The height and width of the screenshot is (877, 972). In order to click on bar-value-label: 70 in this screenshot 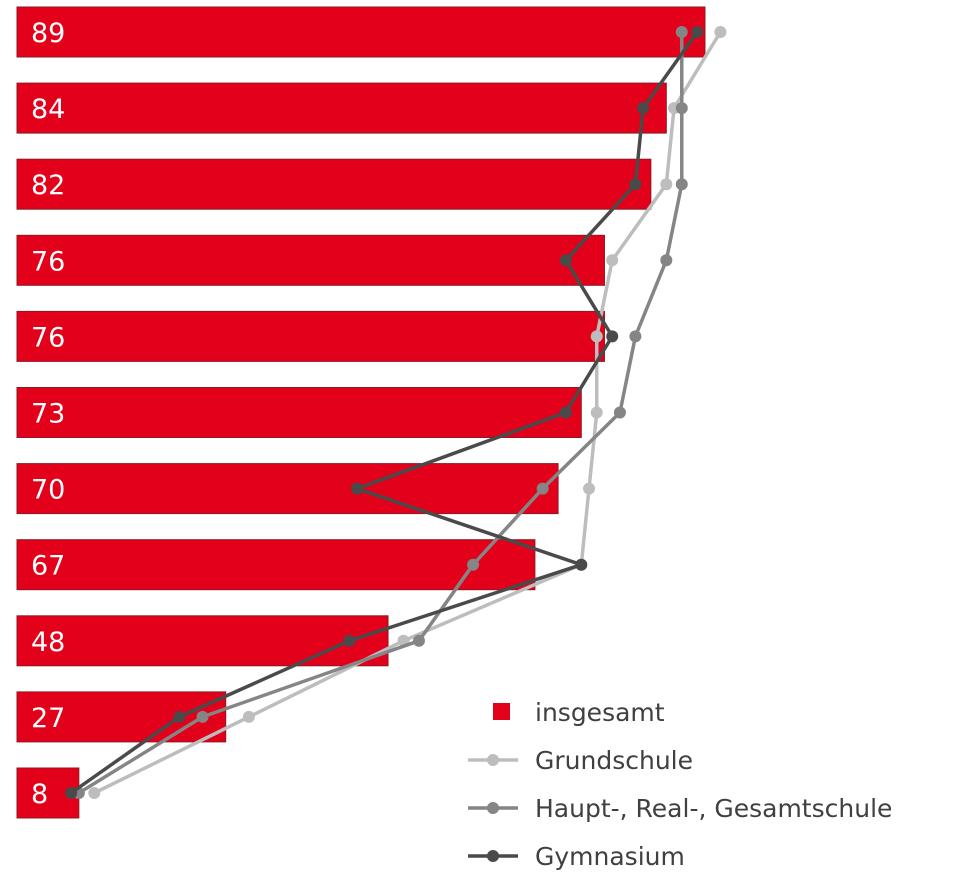, I will do `click(48, 490)`.